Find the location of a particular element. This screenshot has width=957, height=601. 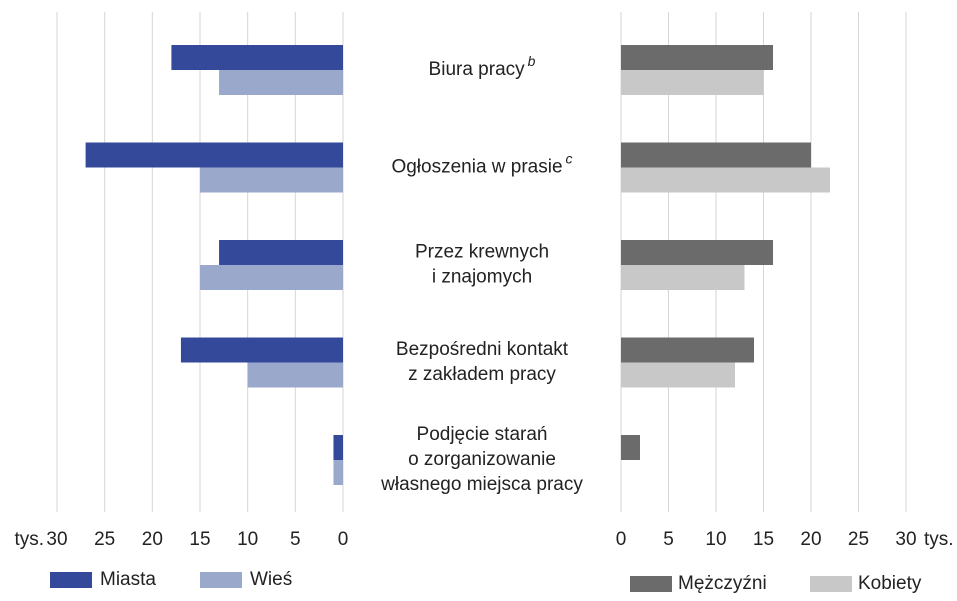

category-note: b is located at coordinates (532, 61).